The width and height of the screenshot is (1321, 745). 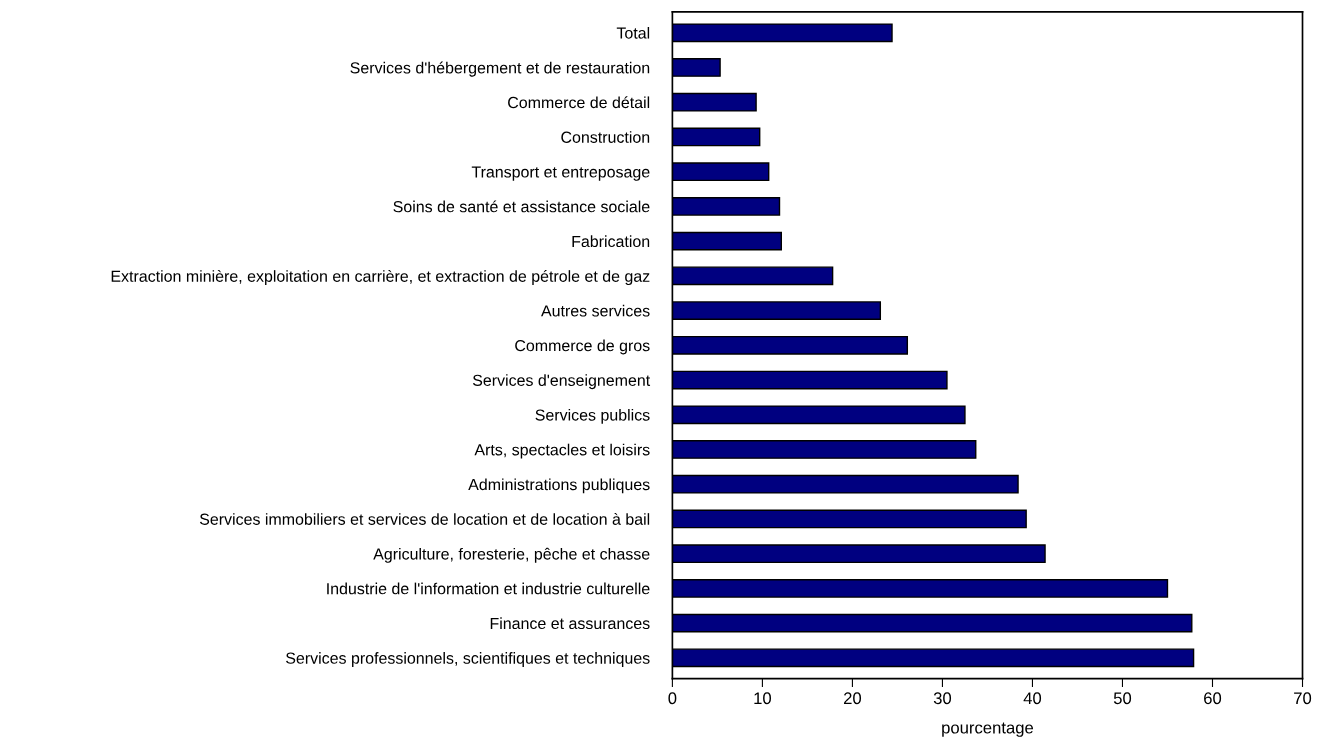 What do you see at coordinates (672, 698) in the screenshot?
I see `x-tick-label: 0` at bounding box center [672, 698].